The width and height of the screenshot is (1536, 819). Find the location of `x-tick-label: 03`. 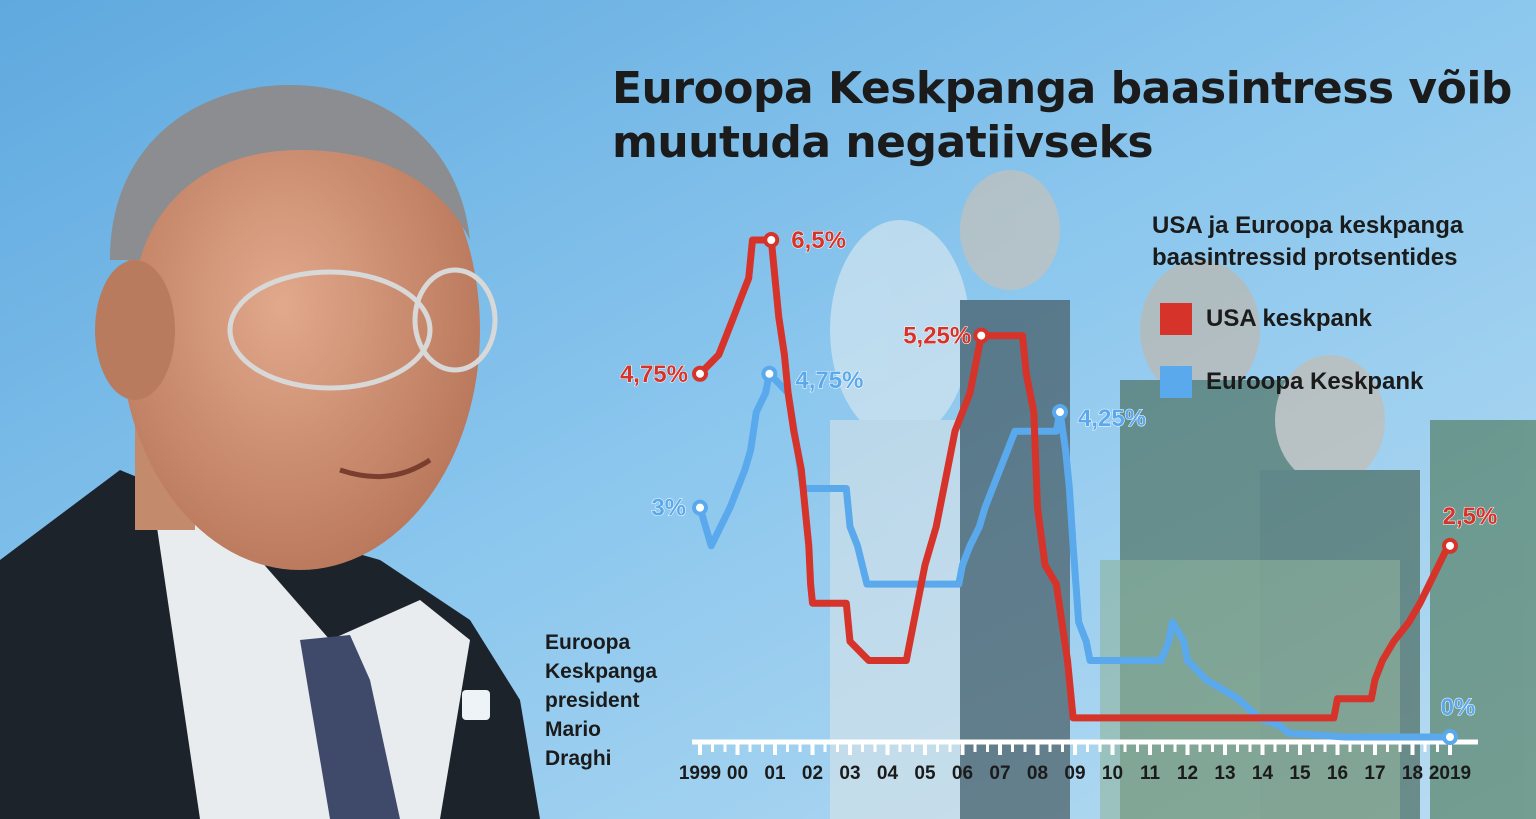

x-tick-label: 03 is located at coordinates (849, 773).